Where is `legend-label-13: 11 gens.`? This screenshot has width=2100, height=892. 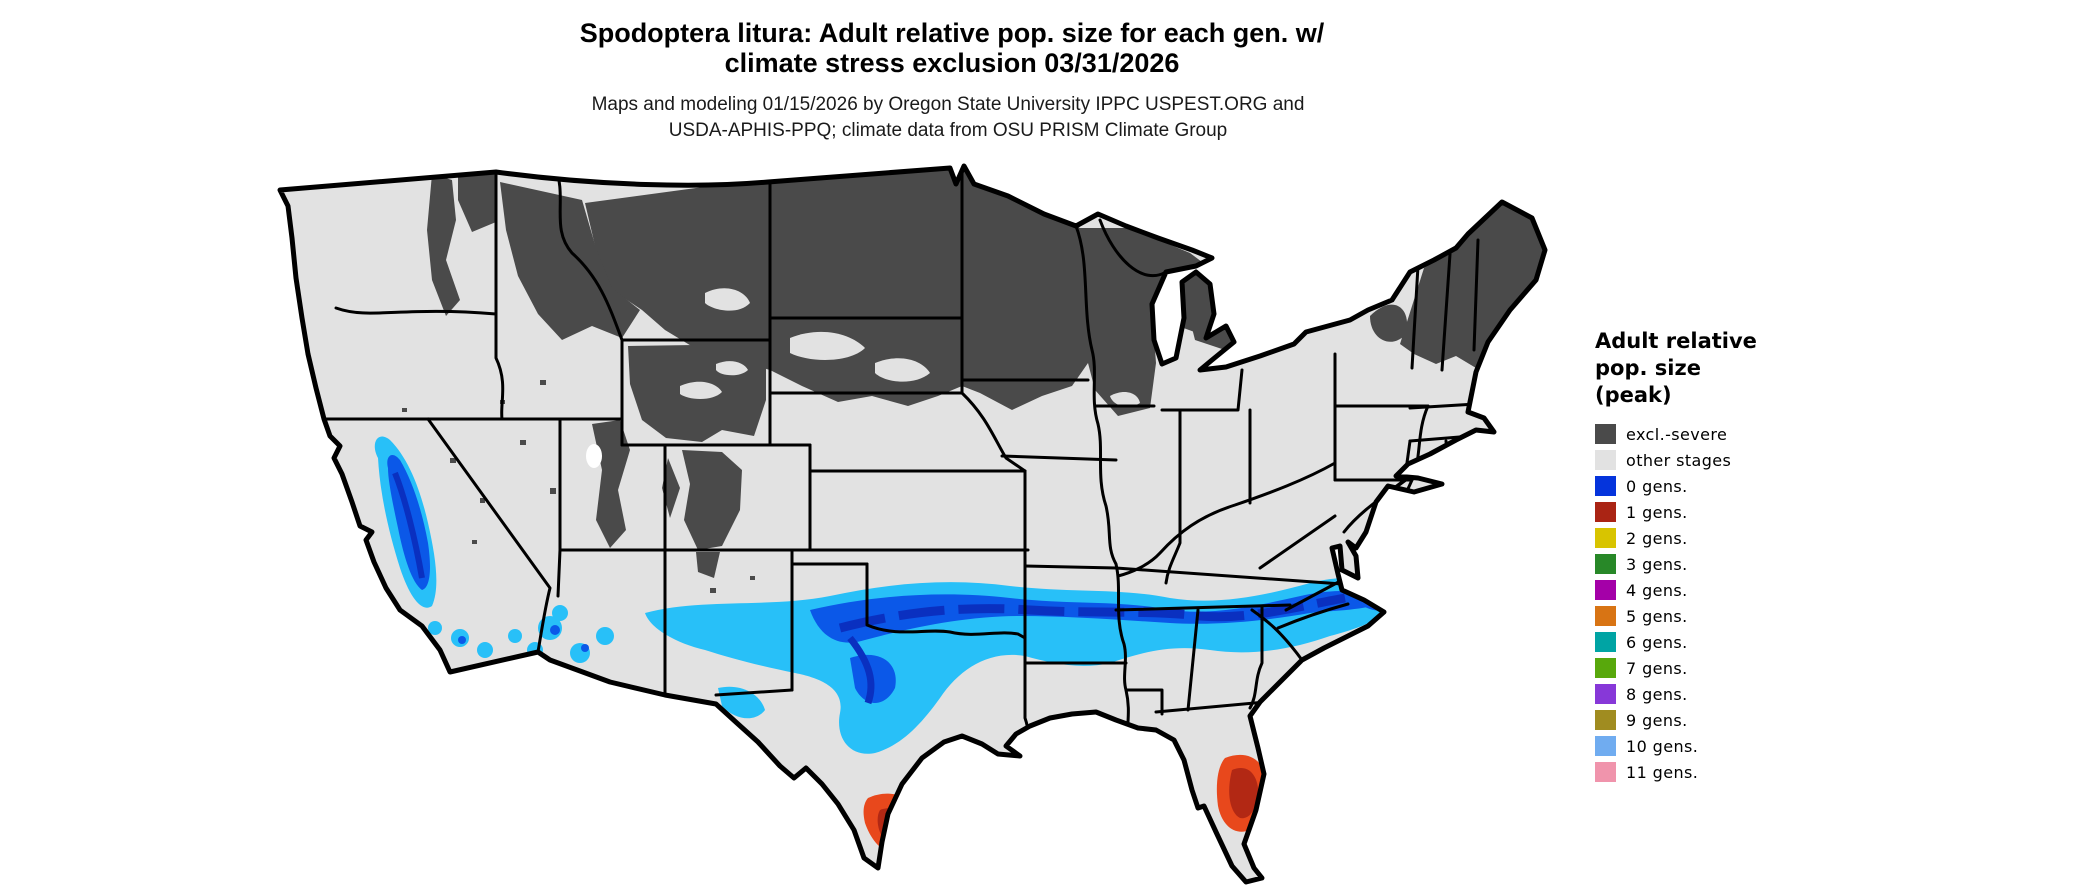 legend-label-13: 11 gens. is located at coordinates (1662, 772).